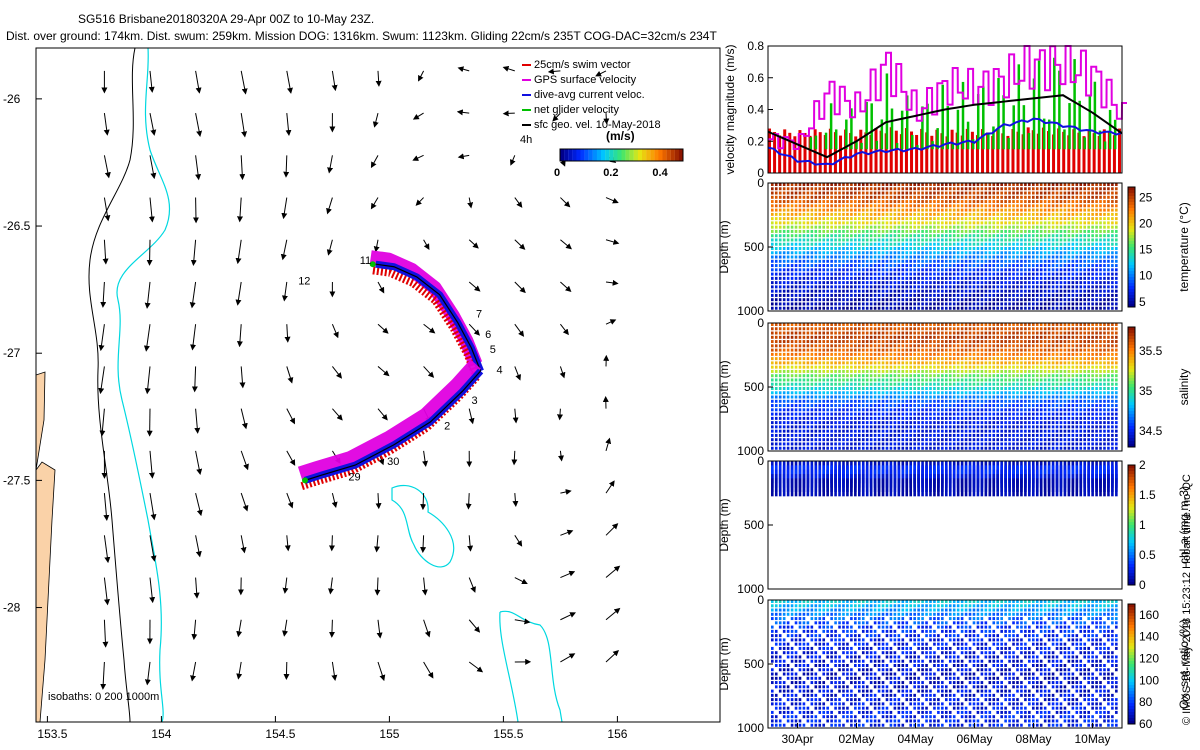 Image resolution: width=1200 pixels, height=750 pixels. What do you see at coordinates (1131, 207) in the screenshot?
I see `temperature-colorbar-cell` at bounding box center [1131, 207].